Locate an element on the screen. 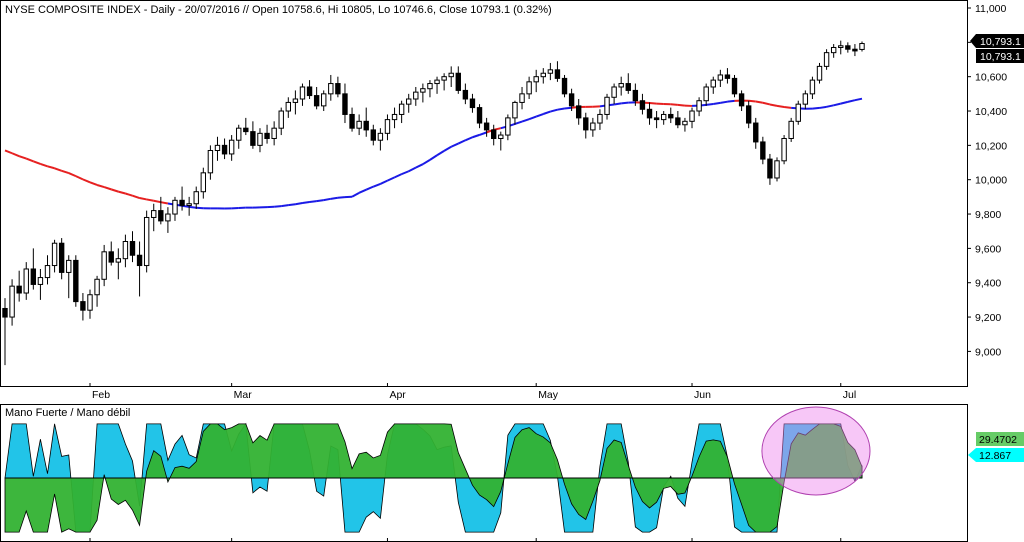 This screenshot has height=542, width=1024. month-tick-label: Mar is located at coordinates (243, 395).